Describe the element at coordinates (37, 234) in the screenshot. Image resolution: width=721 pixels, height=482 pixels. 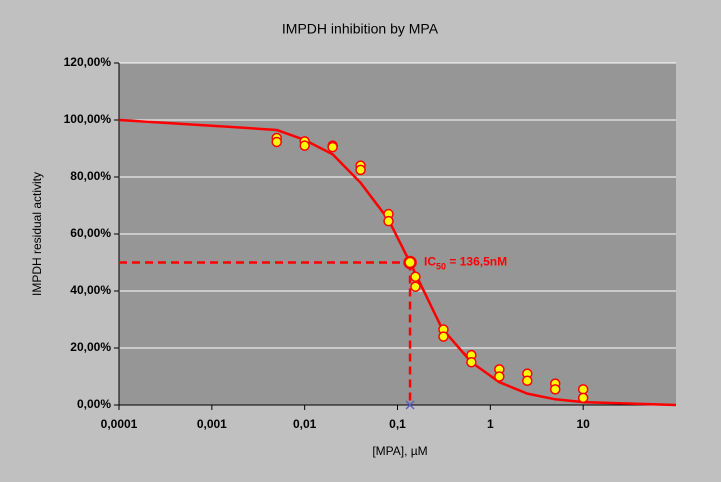
I see `y-axis-label: IMPDH residual activity` at that location.